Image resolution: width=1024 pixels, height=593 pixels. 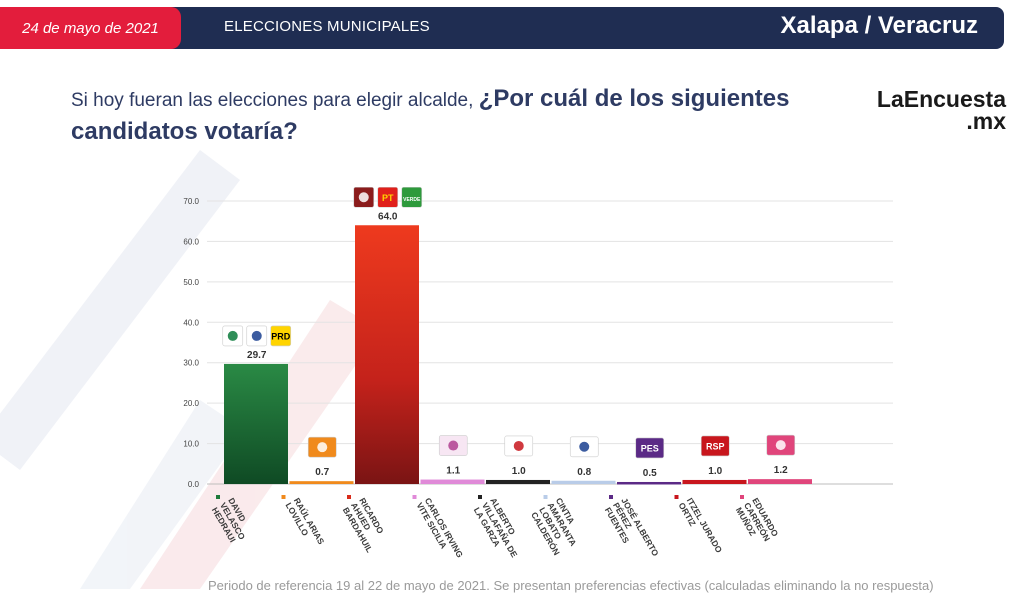 What do you see at coordinates (453, 445) in the screenshot?
I see `fxm-logo-mark` at bounding box center [453, 445].